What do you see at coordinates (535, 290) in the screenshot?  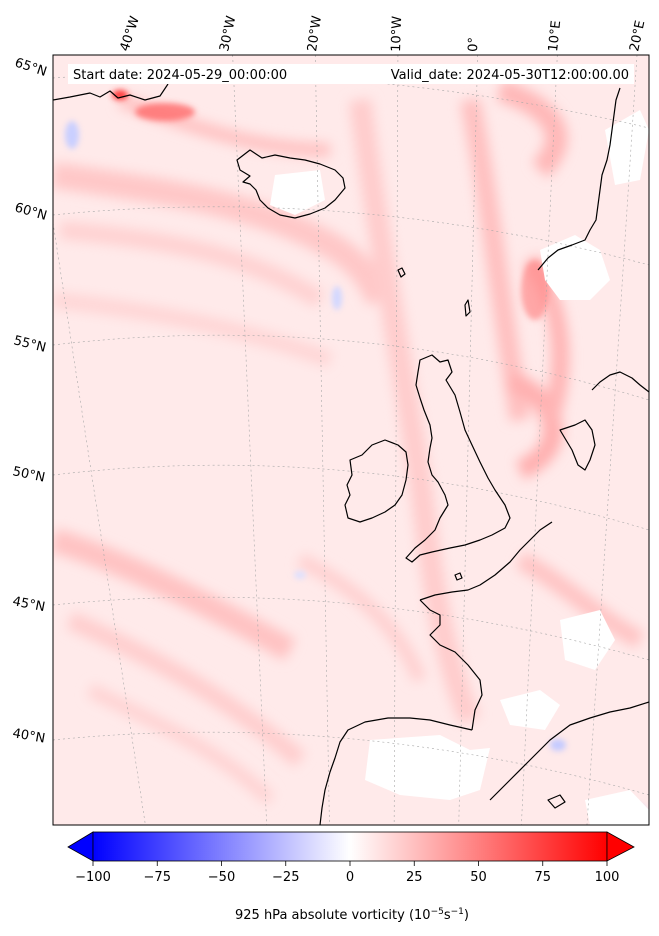 I see `vorticity-max-scandinavia` at bounding box center [535, 290].